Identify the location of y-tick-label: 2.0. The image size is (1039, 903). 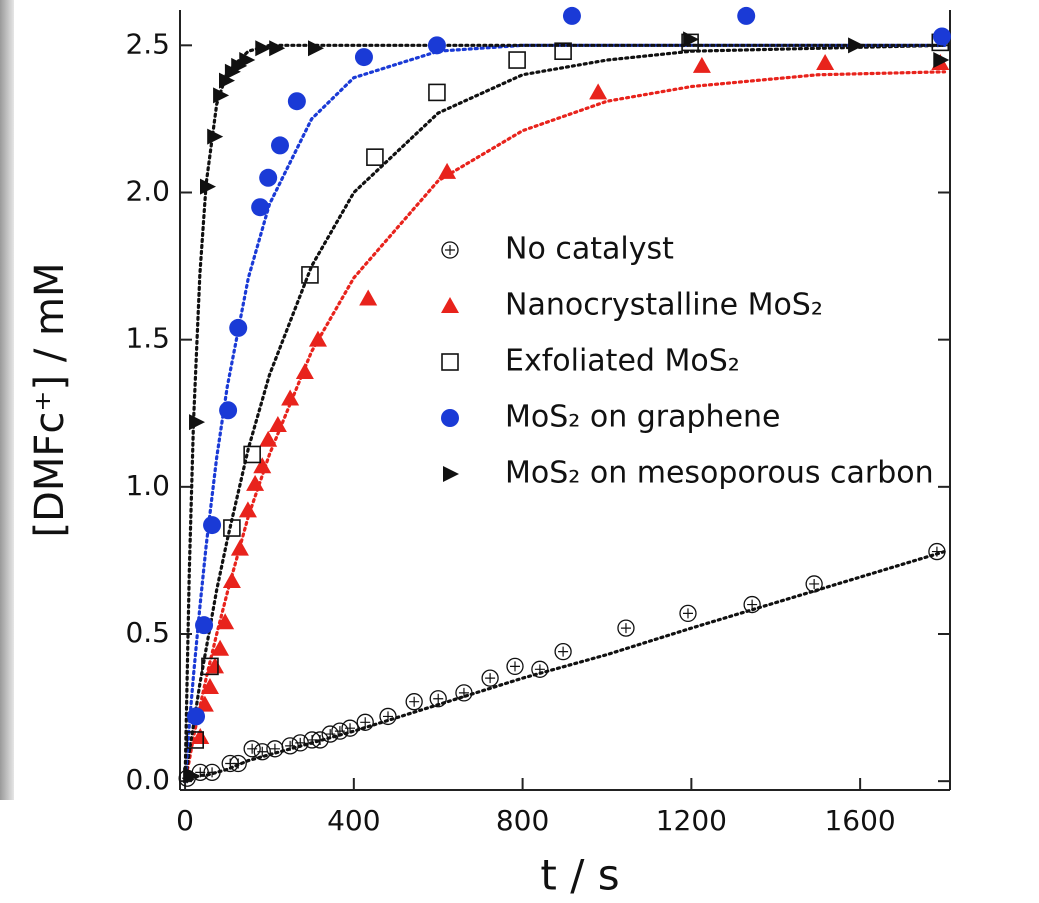
(147, 190).